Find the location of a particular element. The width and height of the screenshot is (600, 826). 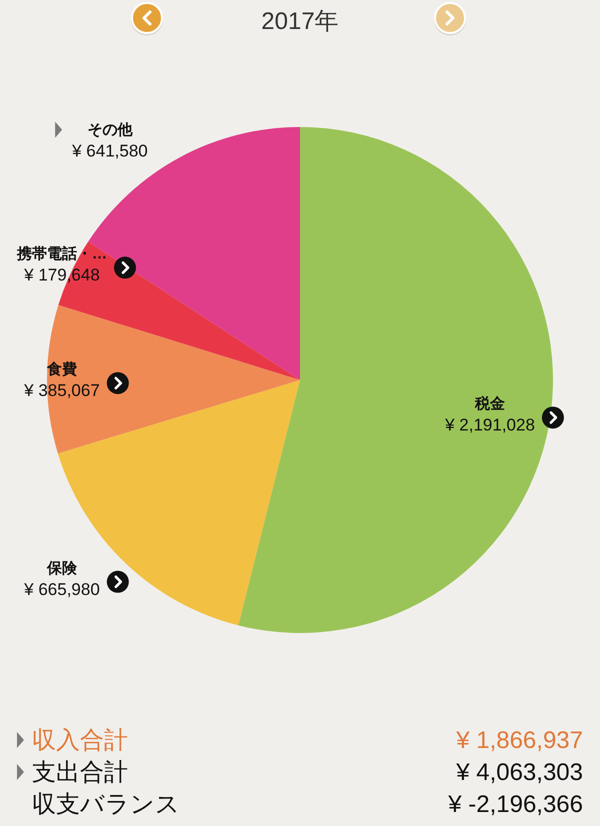

annotation: ¥ 4,063,303 is located at coordinates (519, 772).